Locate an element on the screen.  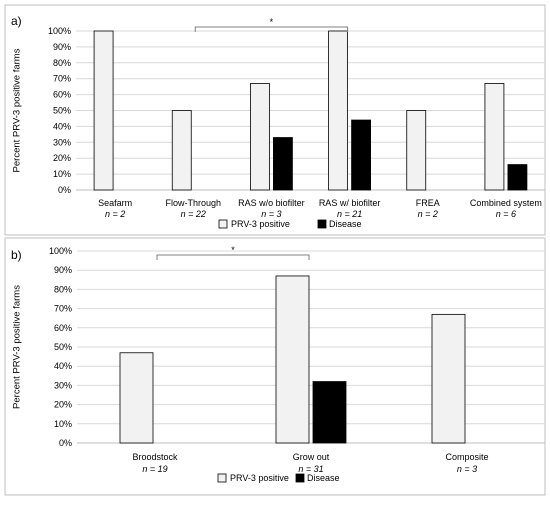
sample-size-label: n = 6 is located at coordinates (506, 214).